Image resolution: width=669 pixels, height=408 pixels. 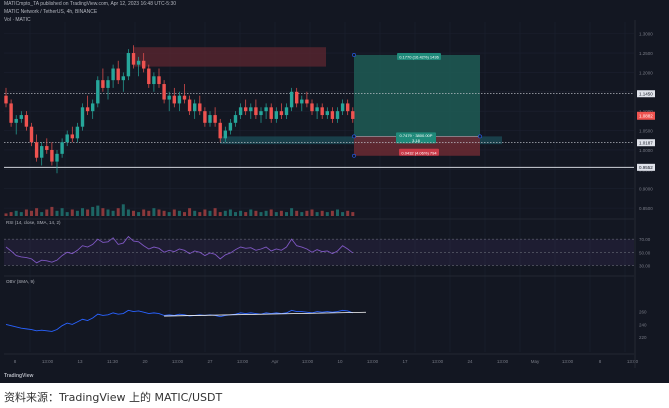 I want to click on obv-tick-label: 240, so click(x=643, y=324).